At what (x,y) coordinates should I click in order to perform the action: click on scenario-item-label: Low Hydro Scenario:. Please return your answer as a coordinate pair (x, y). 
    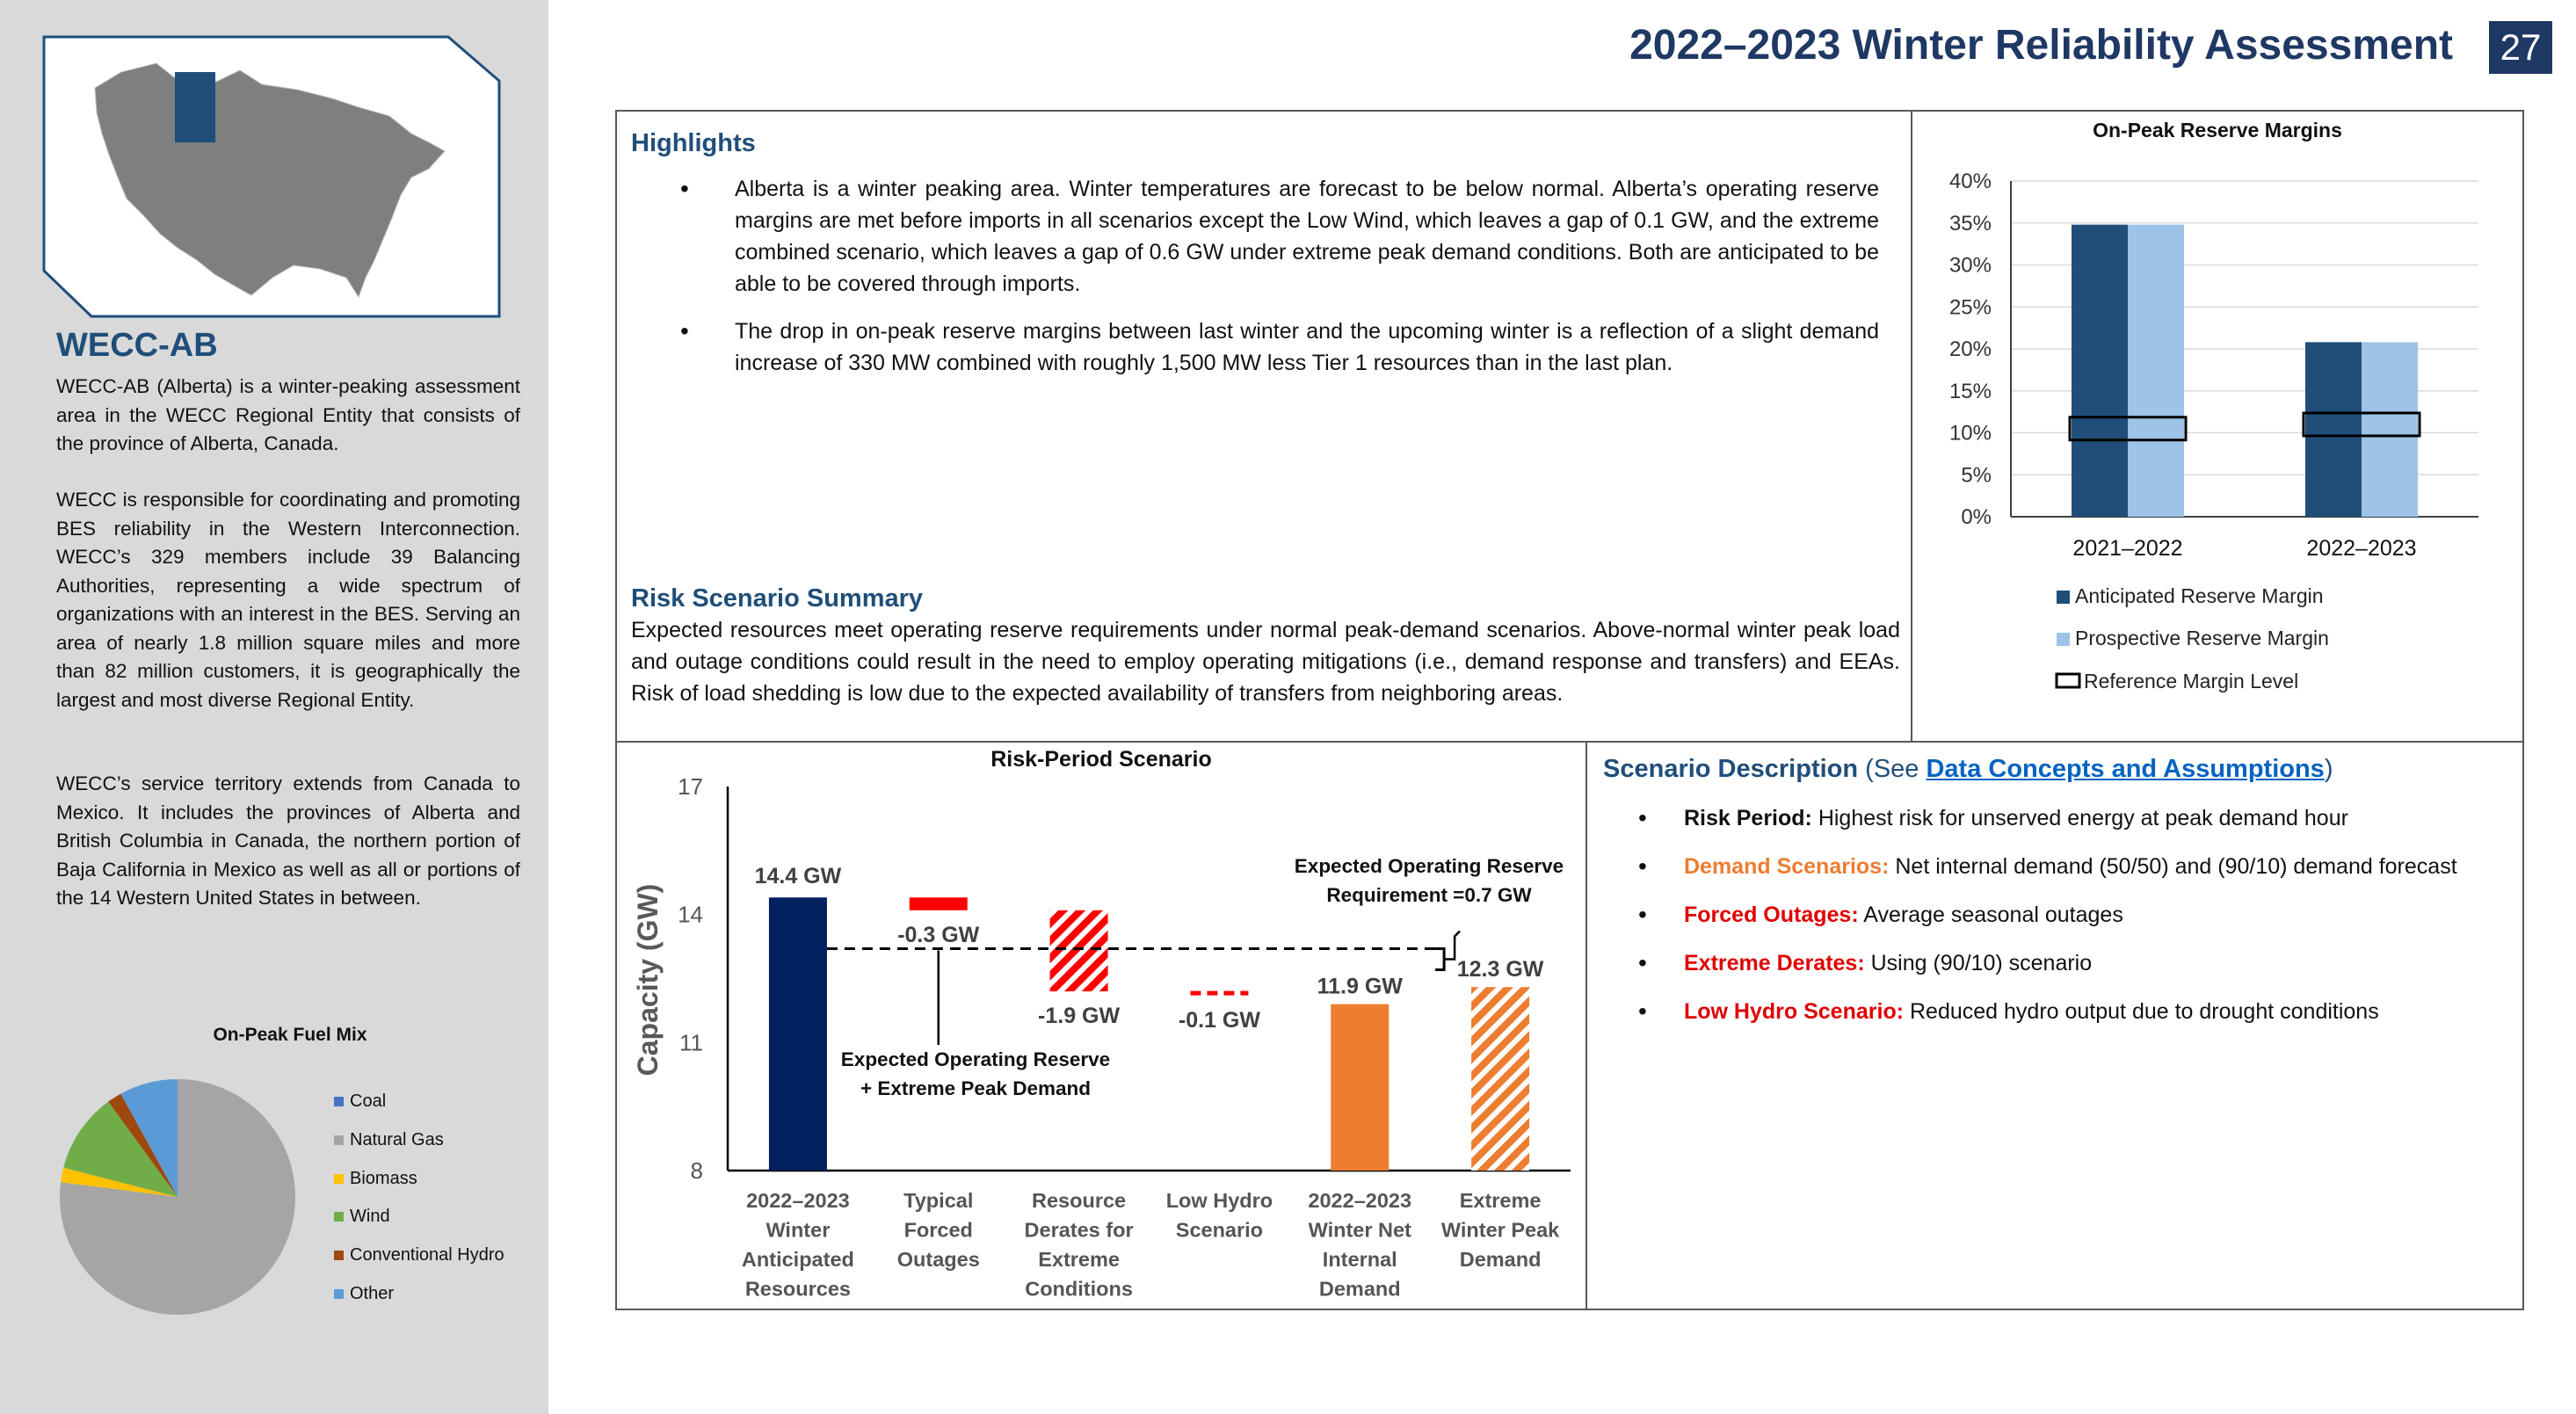
    Looking at the image, I should click on (1794, 1011).